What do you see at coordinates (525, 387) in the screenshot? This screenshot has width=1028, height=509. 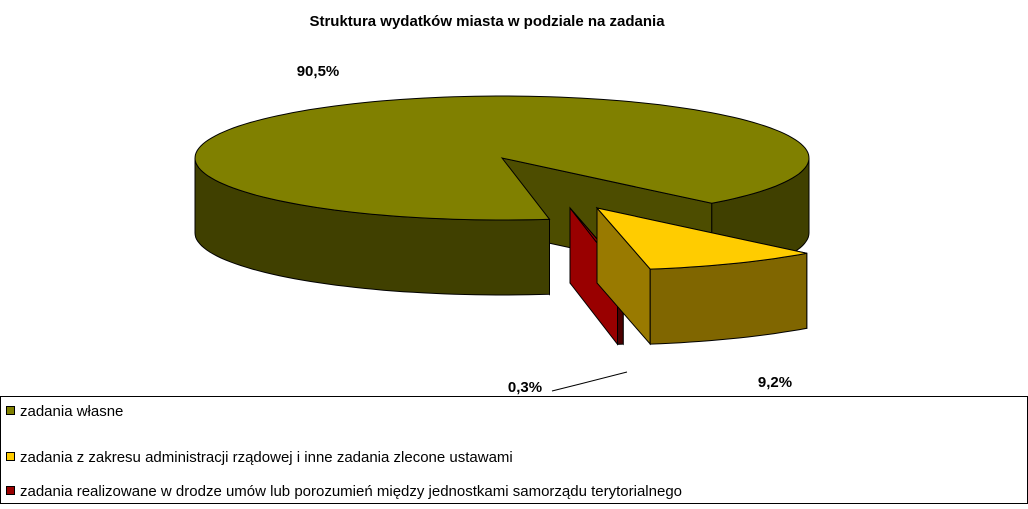 I see `data-label: 0,3%` at bounding box center [525, 387].